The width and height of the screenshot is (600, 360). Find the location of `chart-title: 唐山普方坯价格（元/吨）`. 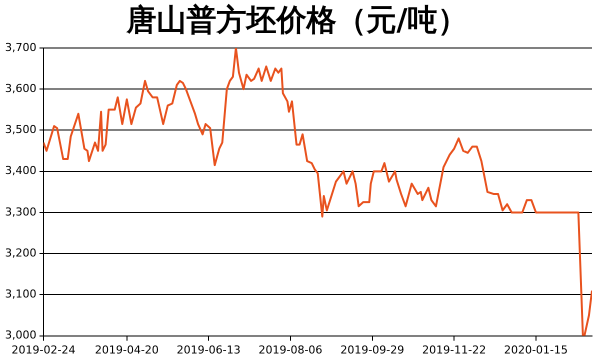

chart-title: 唐山普方坯价格（元/吨） is located at coordinates (297, 20).